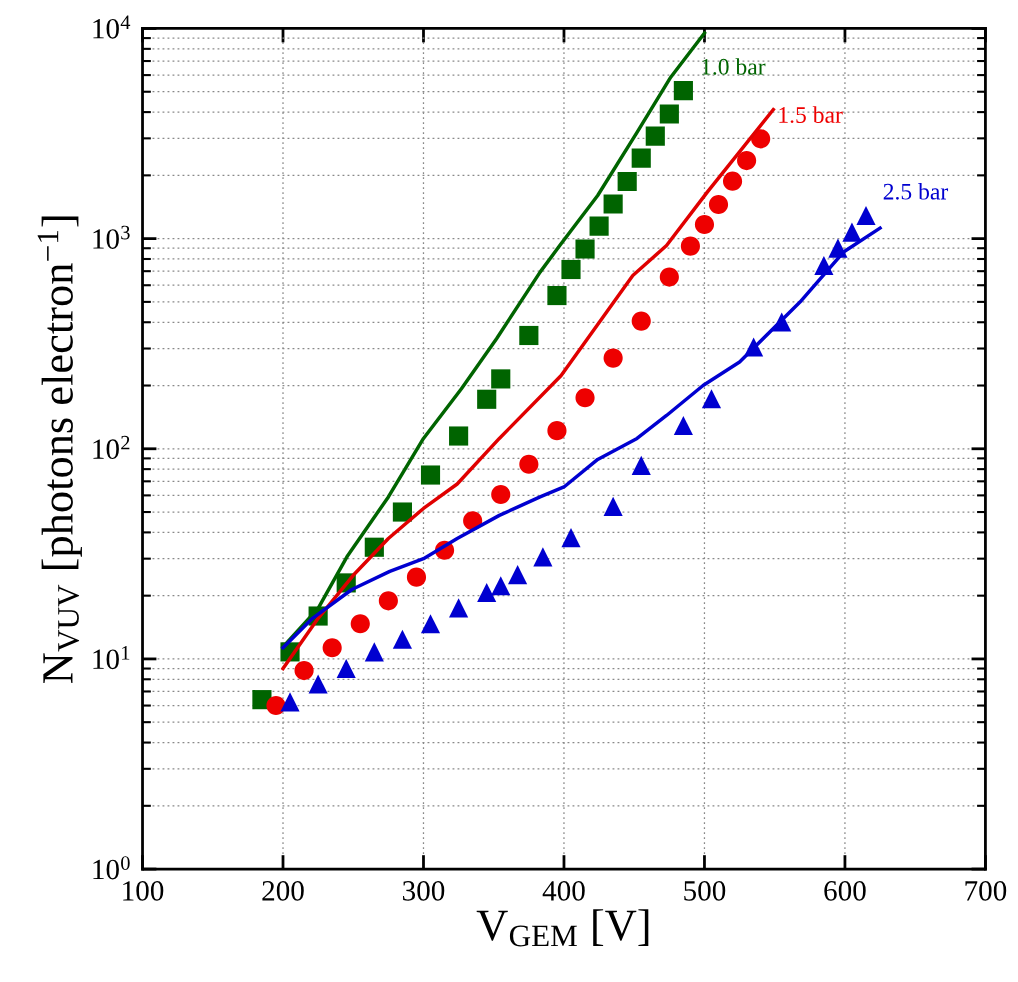 The height and width of the screenshot is (982, 1018). What do you see at coordinates (986, 891) in the screenshot?
I see `x-tick-label: 700` at bounding box center [986, 891].